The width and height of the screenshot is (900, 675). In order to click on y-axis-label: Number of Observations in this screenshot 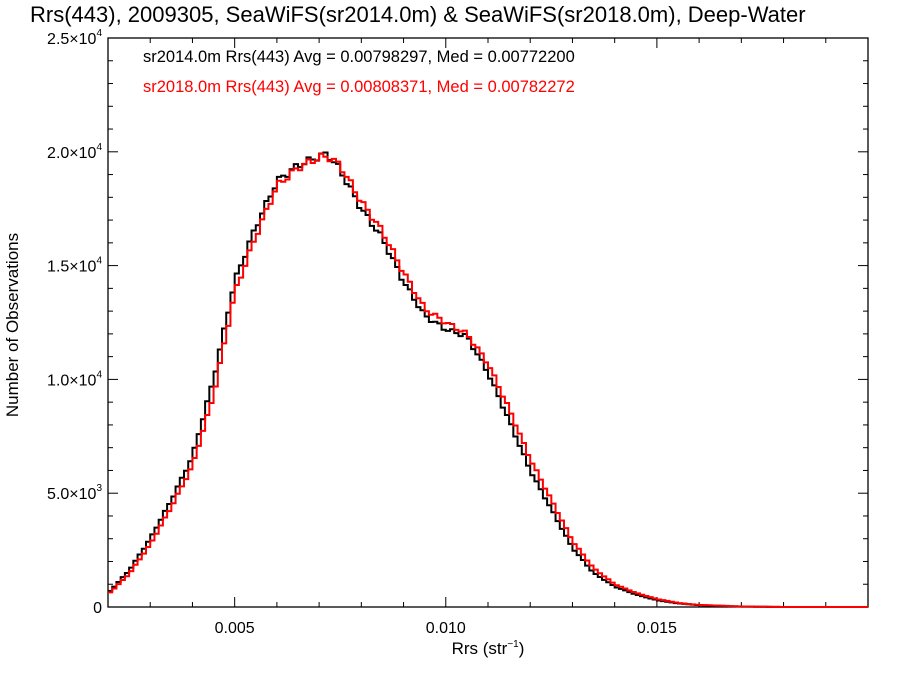, I will do `click(12, 325)`.